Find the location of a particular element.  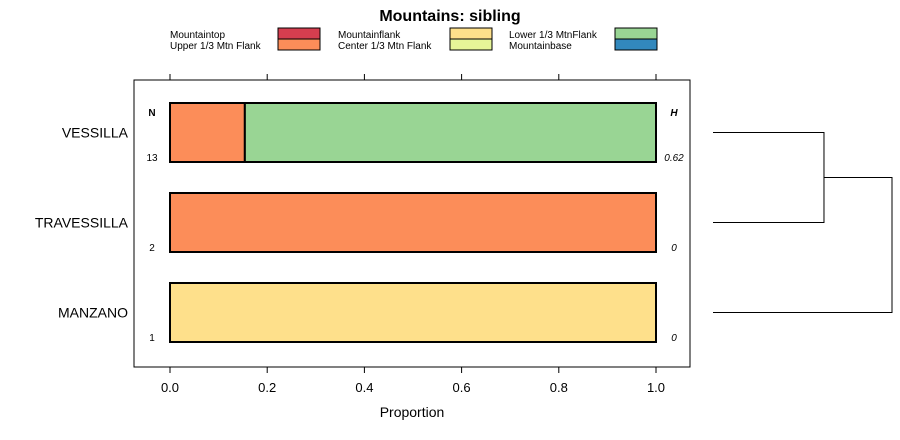

x-tick-label: 0.2 is located at coordinates (267, 387).